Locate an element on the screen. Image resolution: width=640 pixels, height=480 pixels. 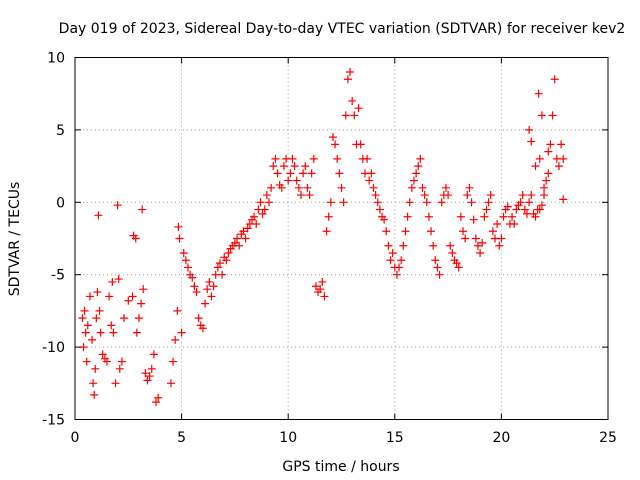
y-tick-label: -10 is located at coordinates (53, 348).